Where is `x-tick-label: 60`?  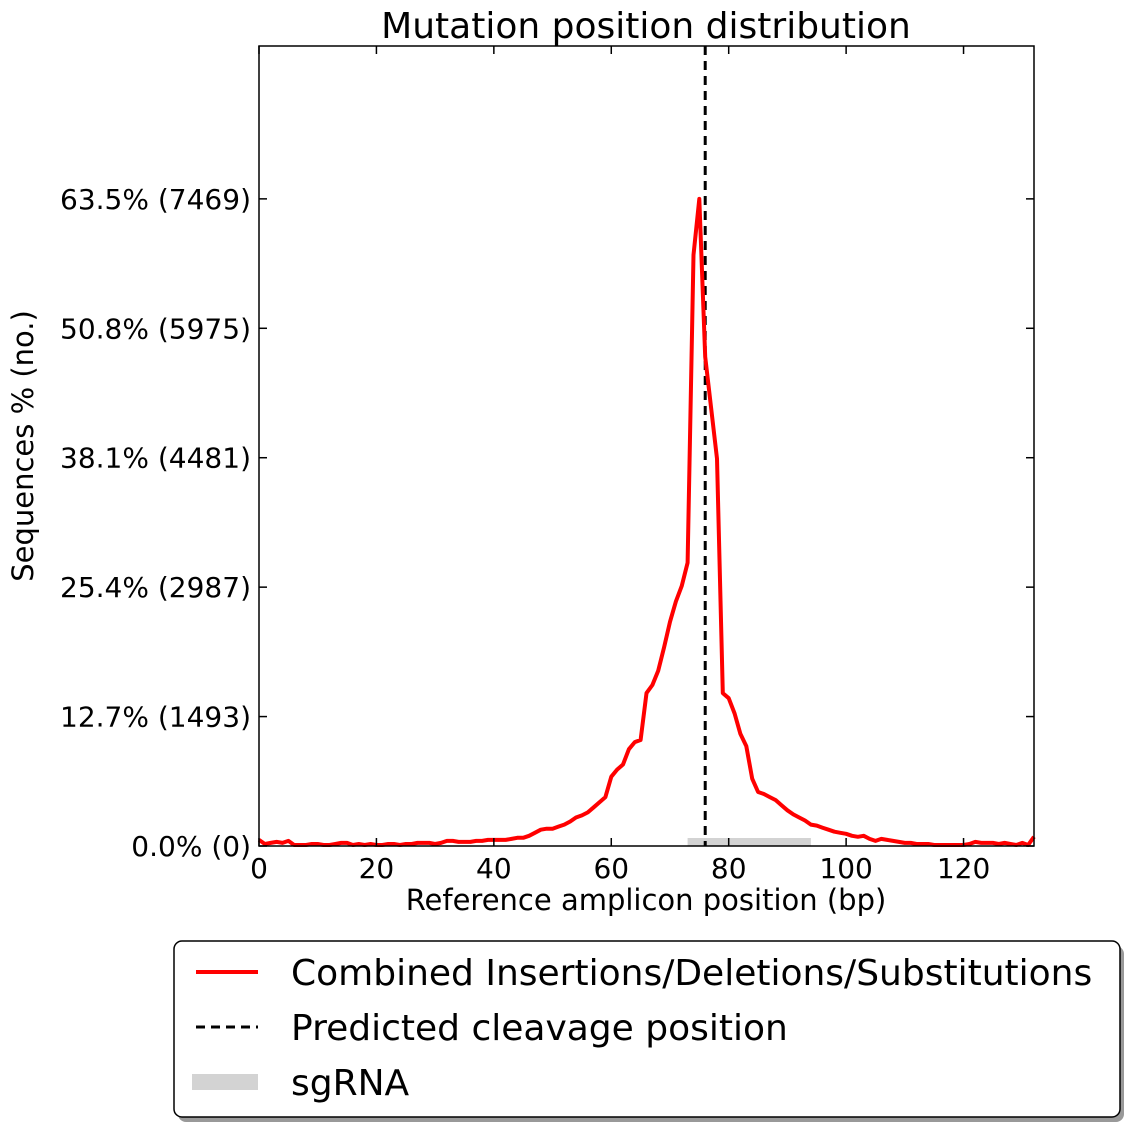
x-tick-label: 60 is located at coordinates (611, 868).